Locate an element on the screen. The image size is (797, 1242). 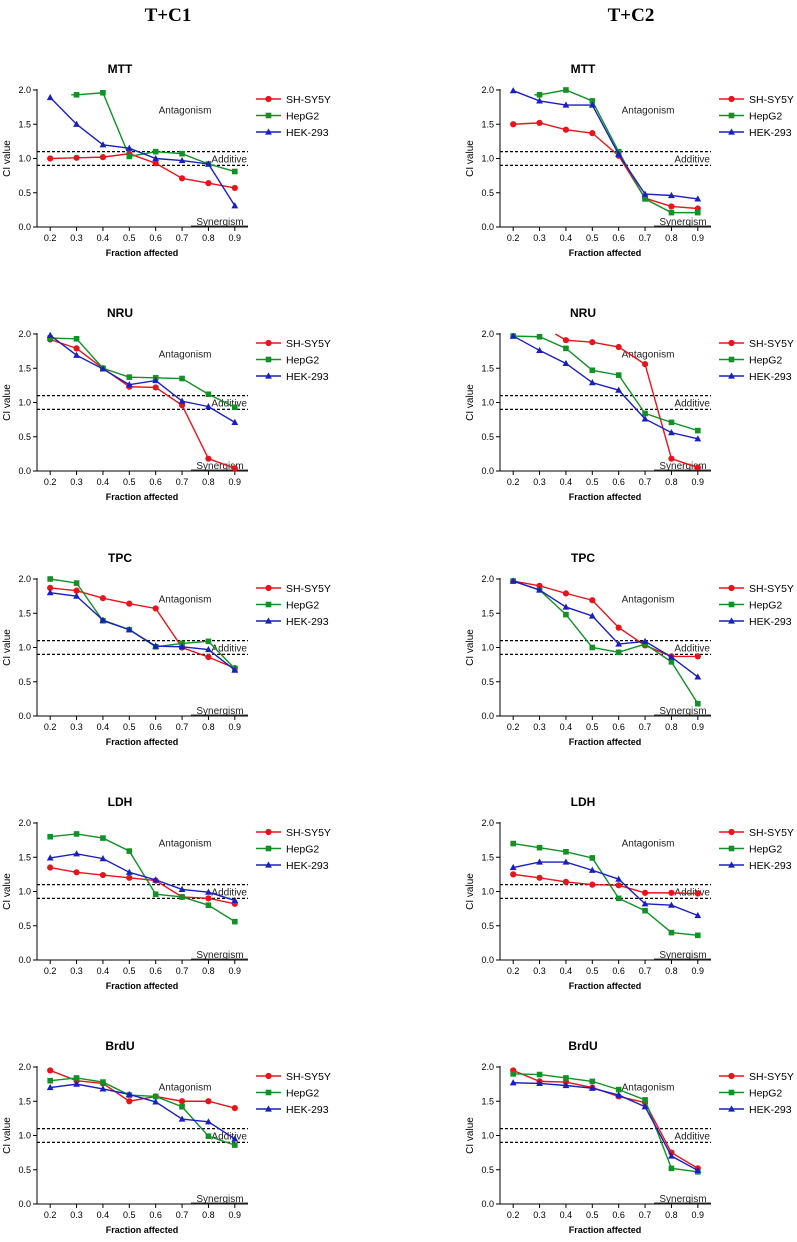
synergism-label: Synergism is located at coordinates (682, 955).